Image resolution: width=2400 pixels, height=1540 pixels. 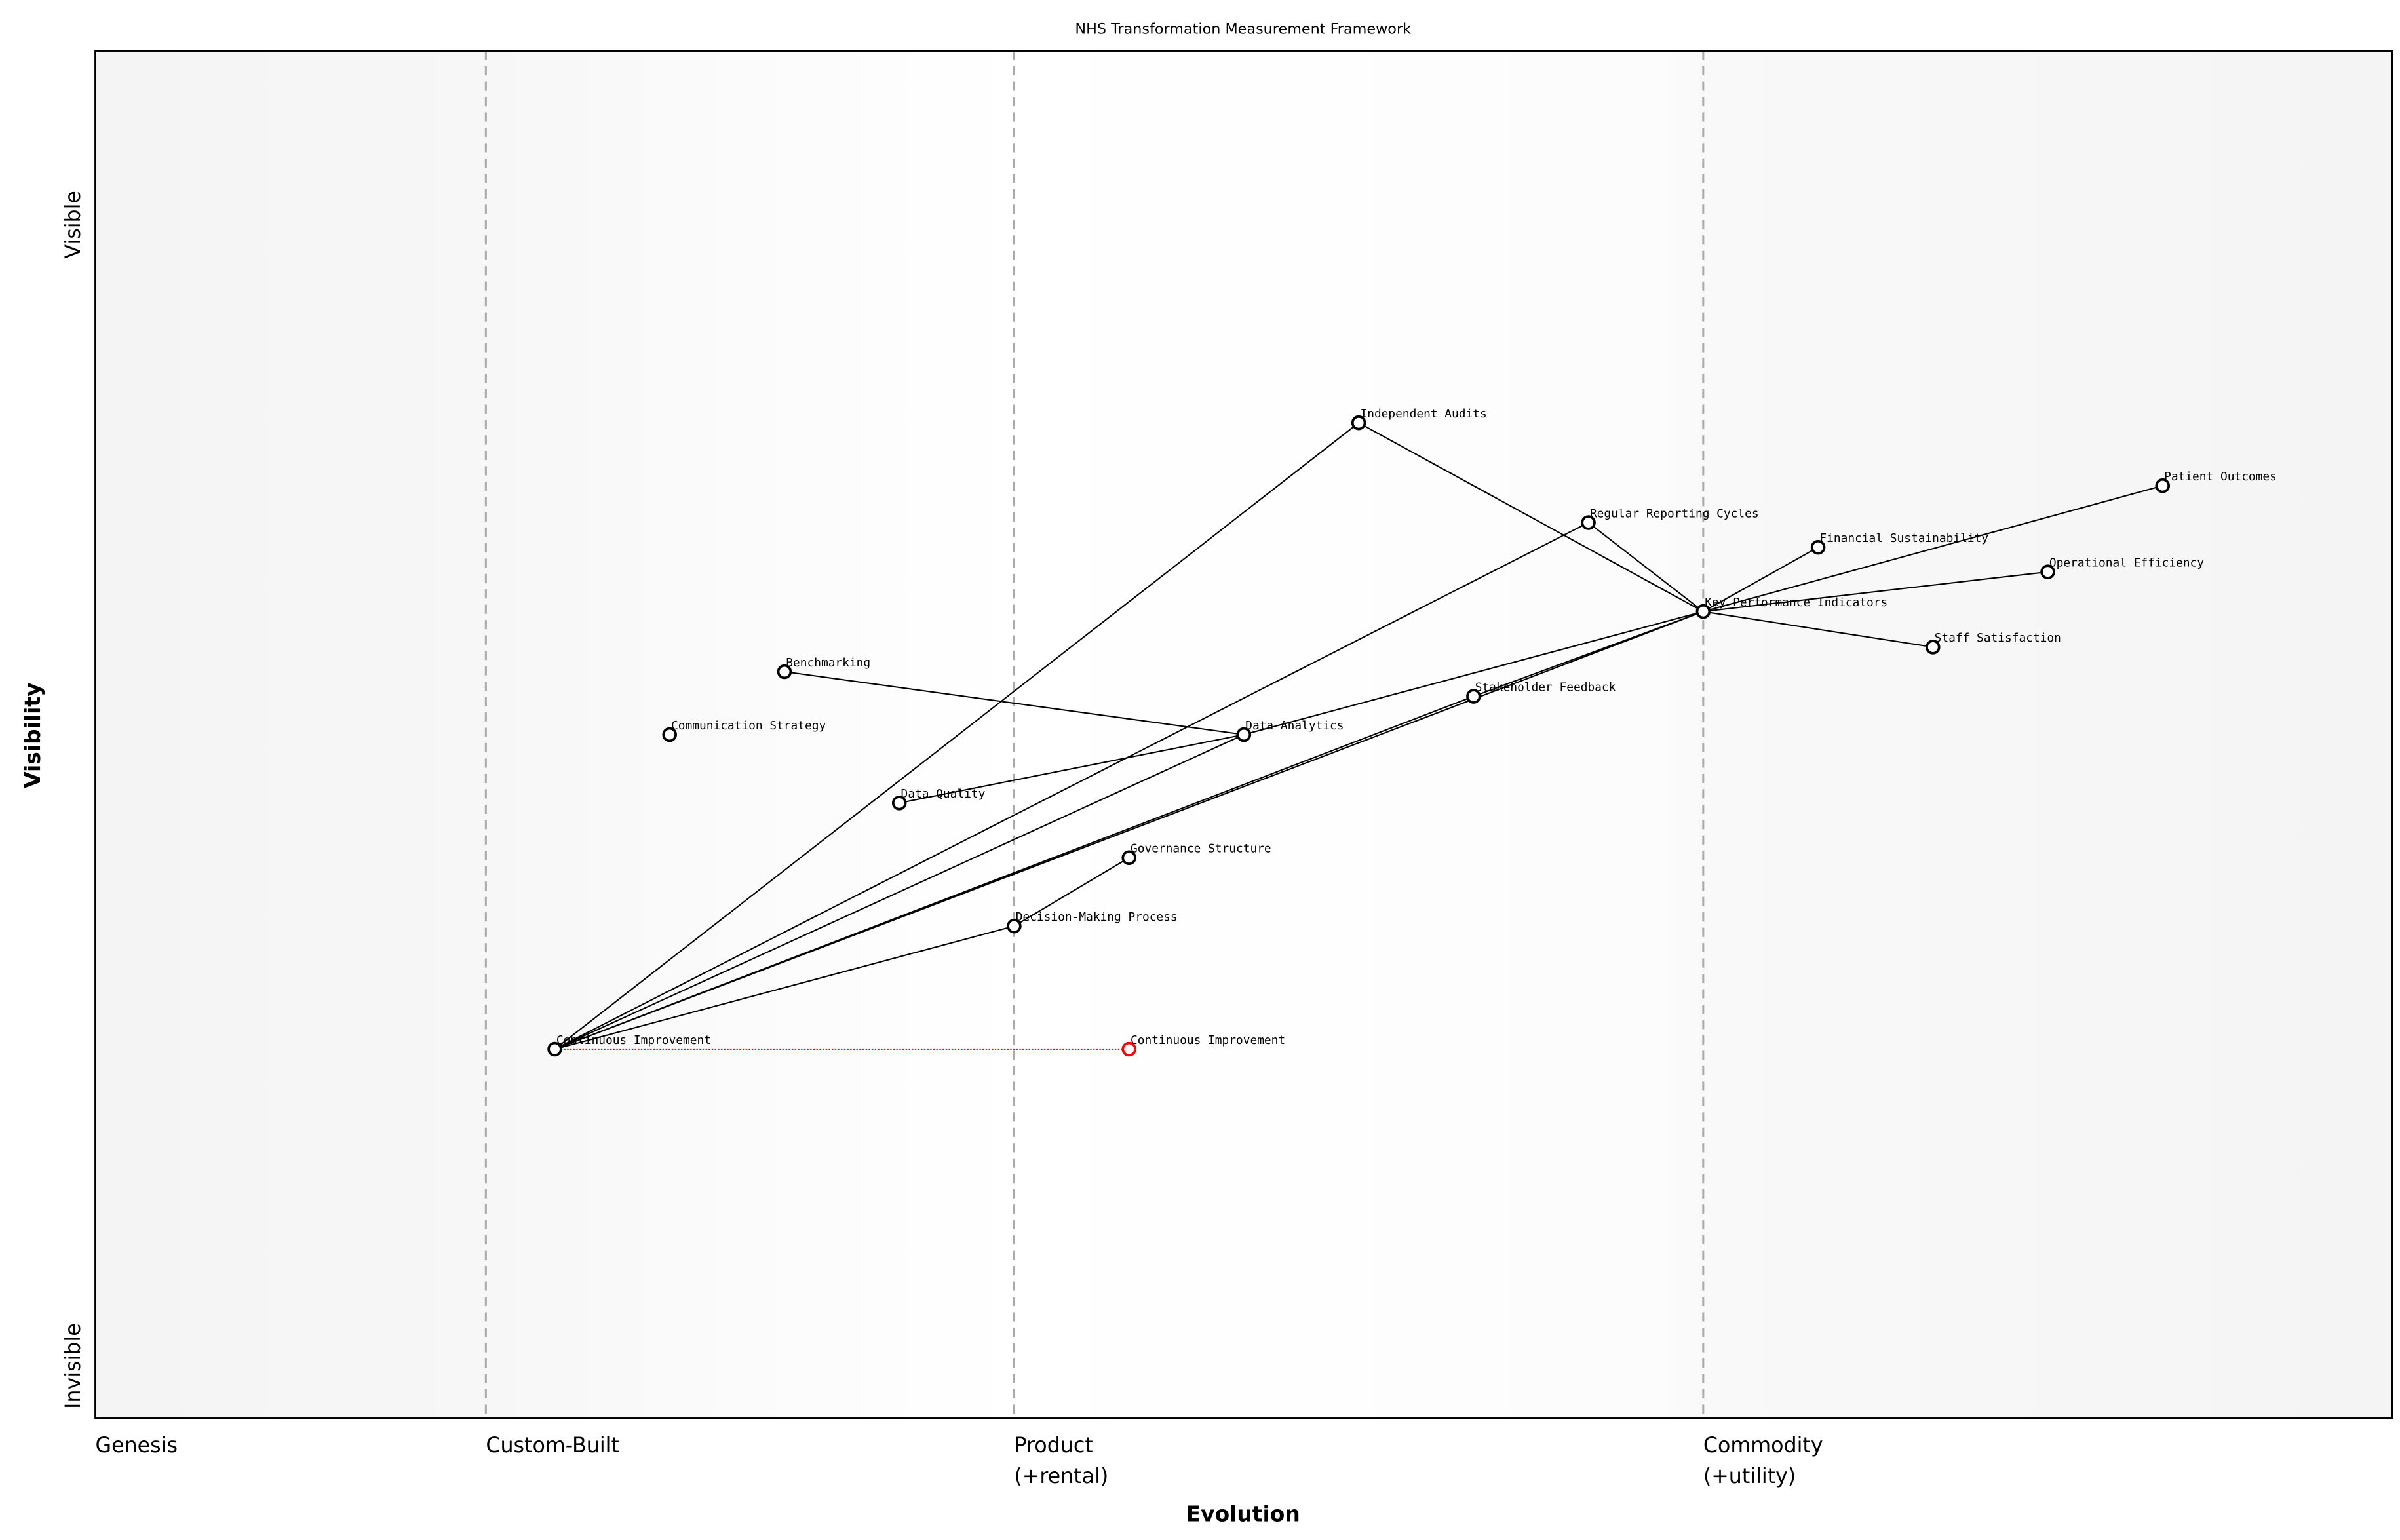 What do you see at coordinates (32, 735) in the screenshot?
I see `y-axis-title: Visibility` at bounding box center [32, 735].